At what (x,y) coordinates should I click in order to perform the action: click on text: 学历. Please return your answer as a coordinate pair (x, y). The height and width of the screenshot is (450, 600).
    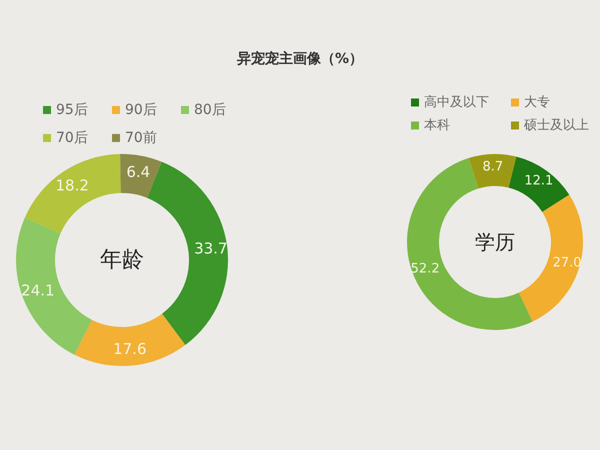
    Looking at the image, I should click on (495, 242).